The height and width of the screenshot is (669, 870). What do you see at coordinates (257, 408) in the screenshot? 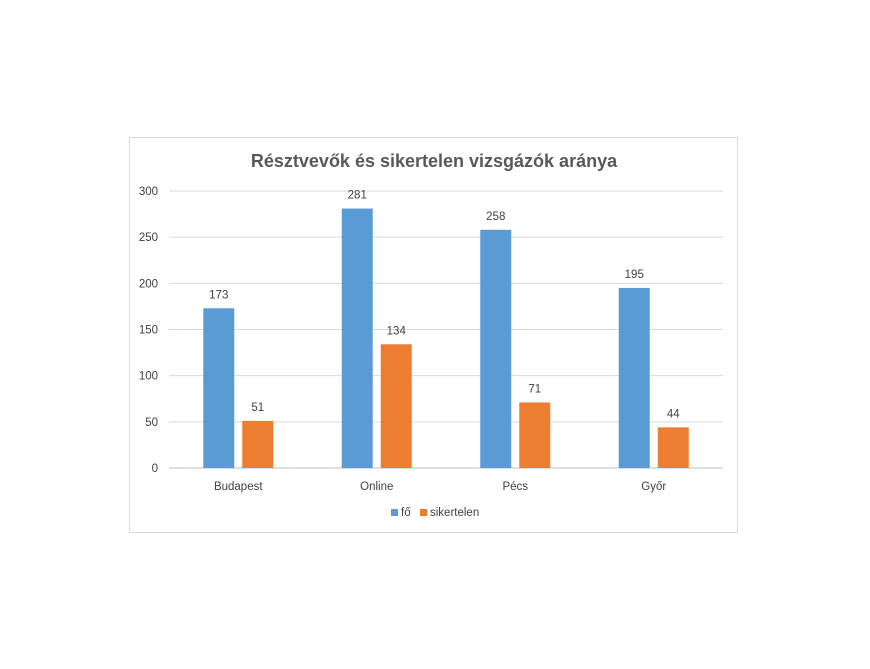
I see `data-label: 51` at bounding box center [257, 408].